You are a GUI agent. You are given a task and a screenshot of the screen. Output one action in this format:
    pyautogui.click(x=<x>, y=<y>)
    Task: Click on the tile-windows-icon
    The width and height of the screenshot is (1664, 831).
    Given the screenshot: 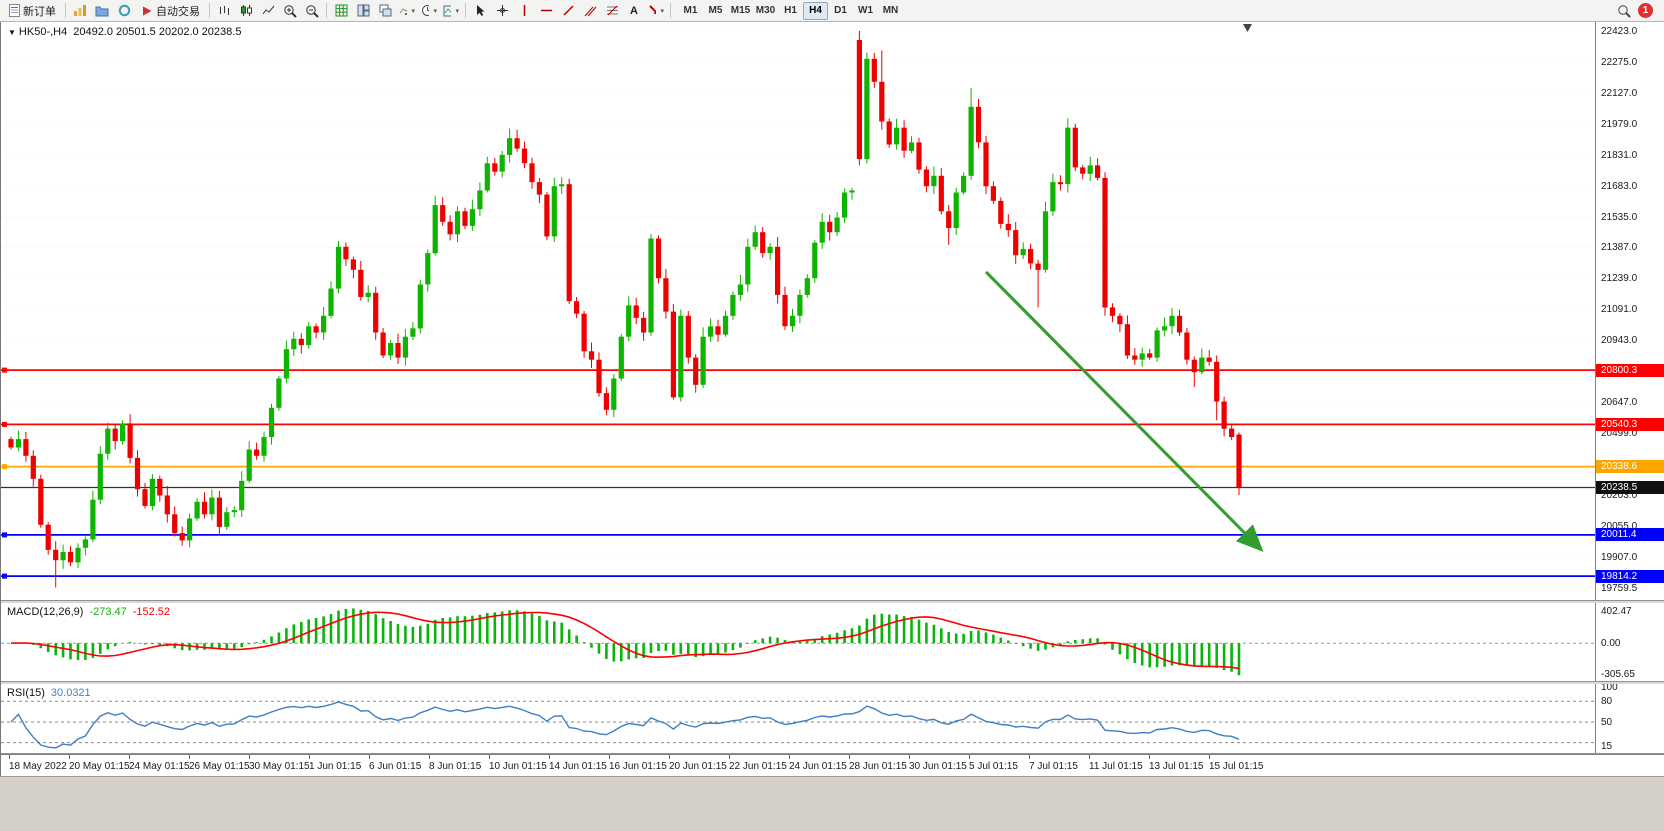 What is the action you would take?
    pyautogui.click(x=363, y=10)
    